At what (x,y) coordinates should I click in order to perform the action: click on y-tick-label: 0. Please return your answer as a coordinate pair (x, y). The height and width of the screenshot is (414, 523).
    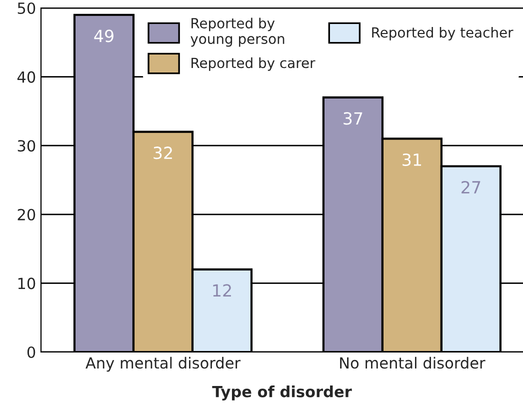
    Looking at the image, I should click on (31, 352).